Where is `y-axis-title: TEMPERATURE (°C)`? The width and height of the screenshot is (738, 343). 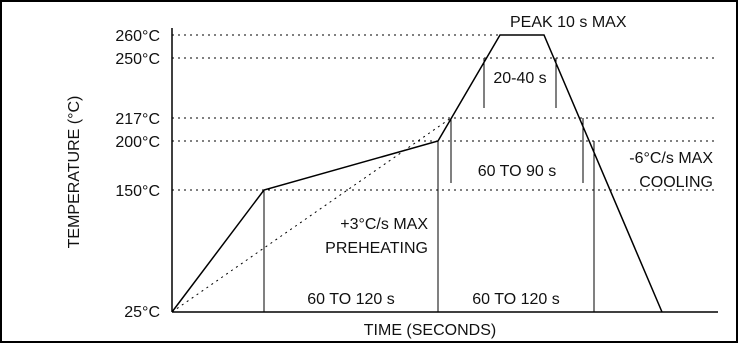 y-axis-title: TEMPERATURE (°C) is located at coordinates (74, 172).